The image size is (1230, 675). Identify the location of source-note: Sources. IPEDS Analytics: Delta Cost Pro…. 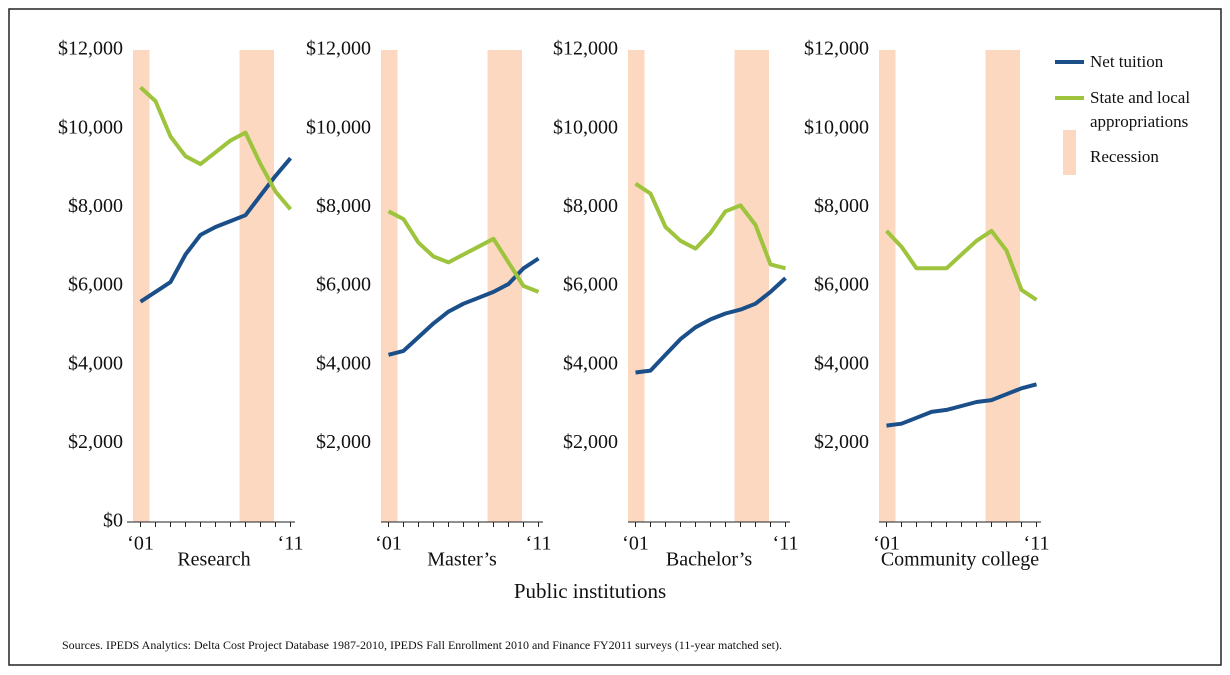
(422, 645).